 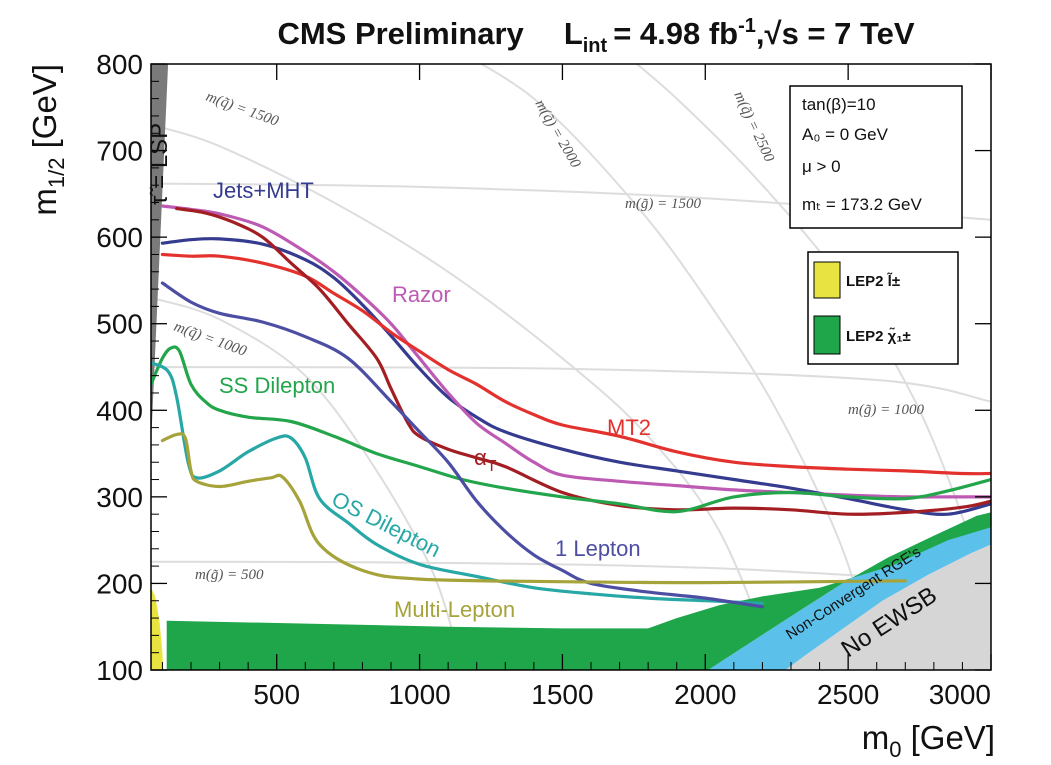 I want to click on series-label-razor: Razor, so click(x=421, y=294).